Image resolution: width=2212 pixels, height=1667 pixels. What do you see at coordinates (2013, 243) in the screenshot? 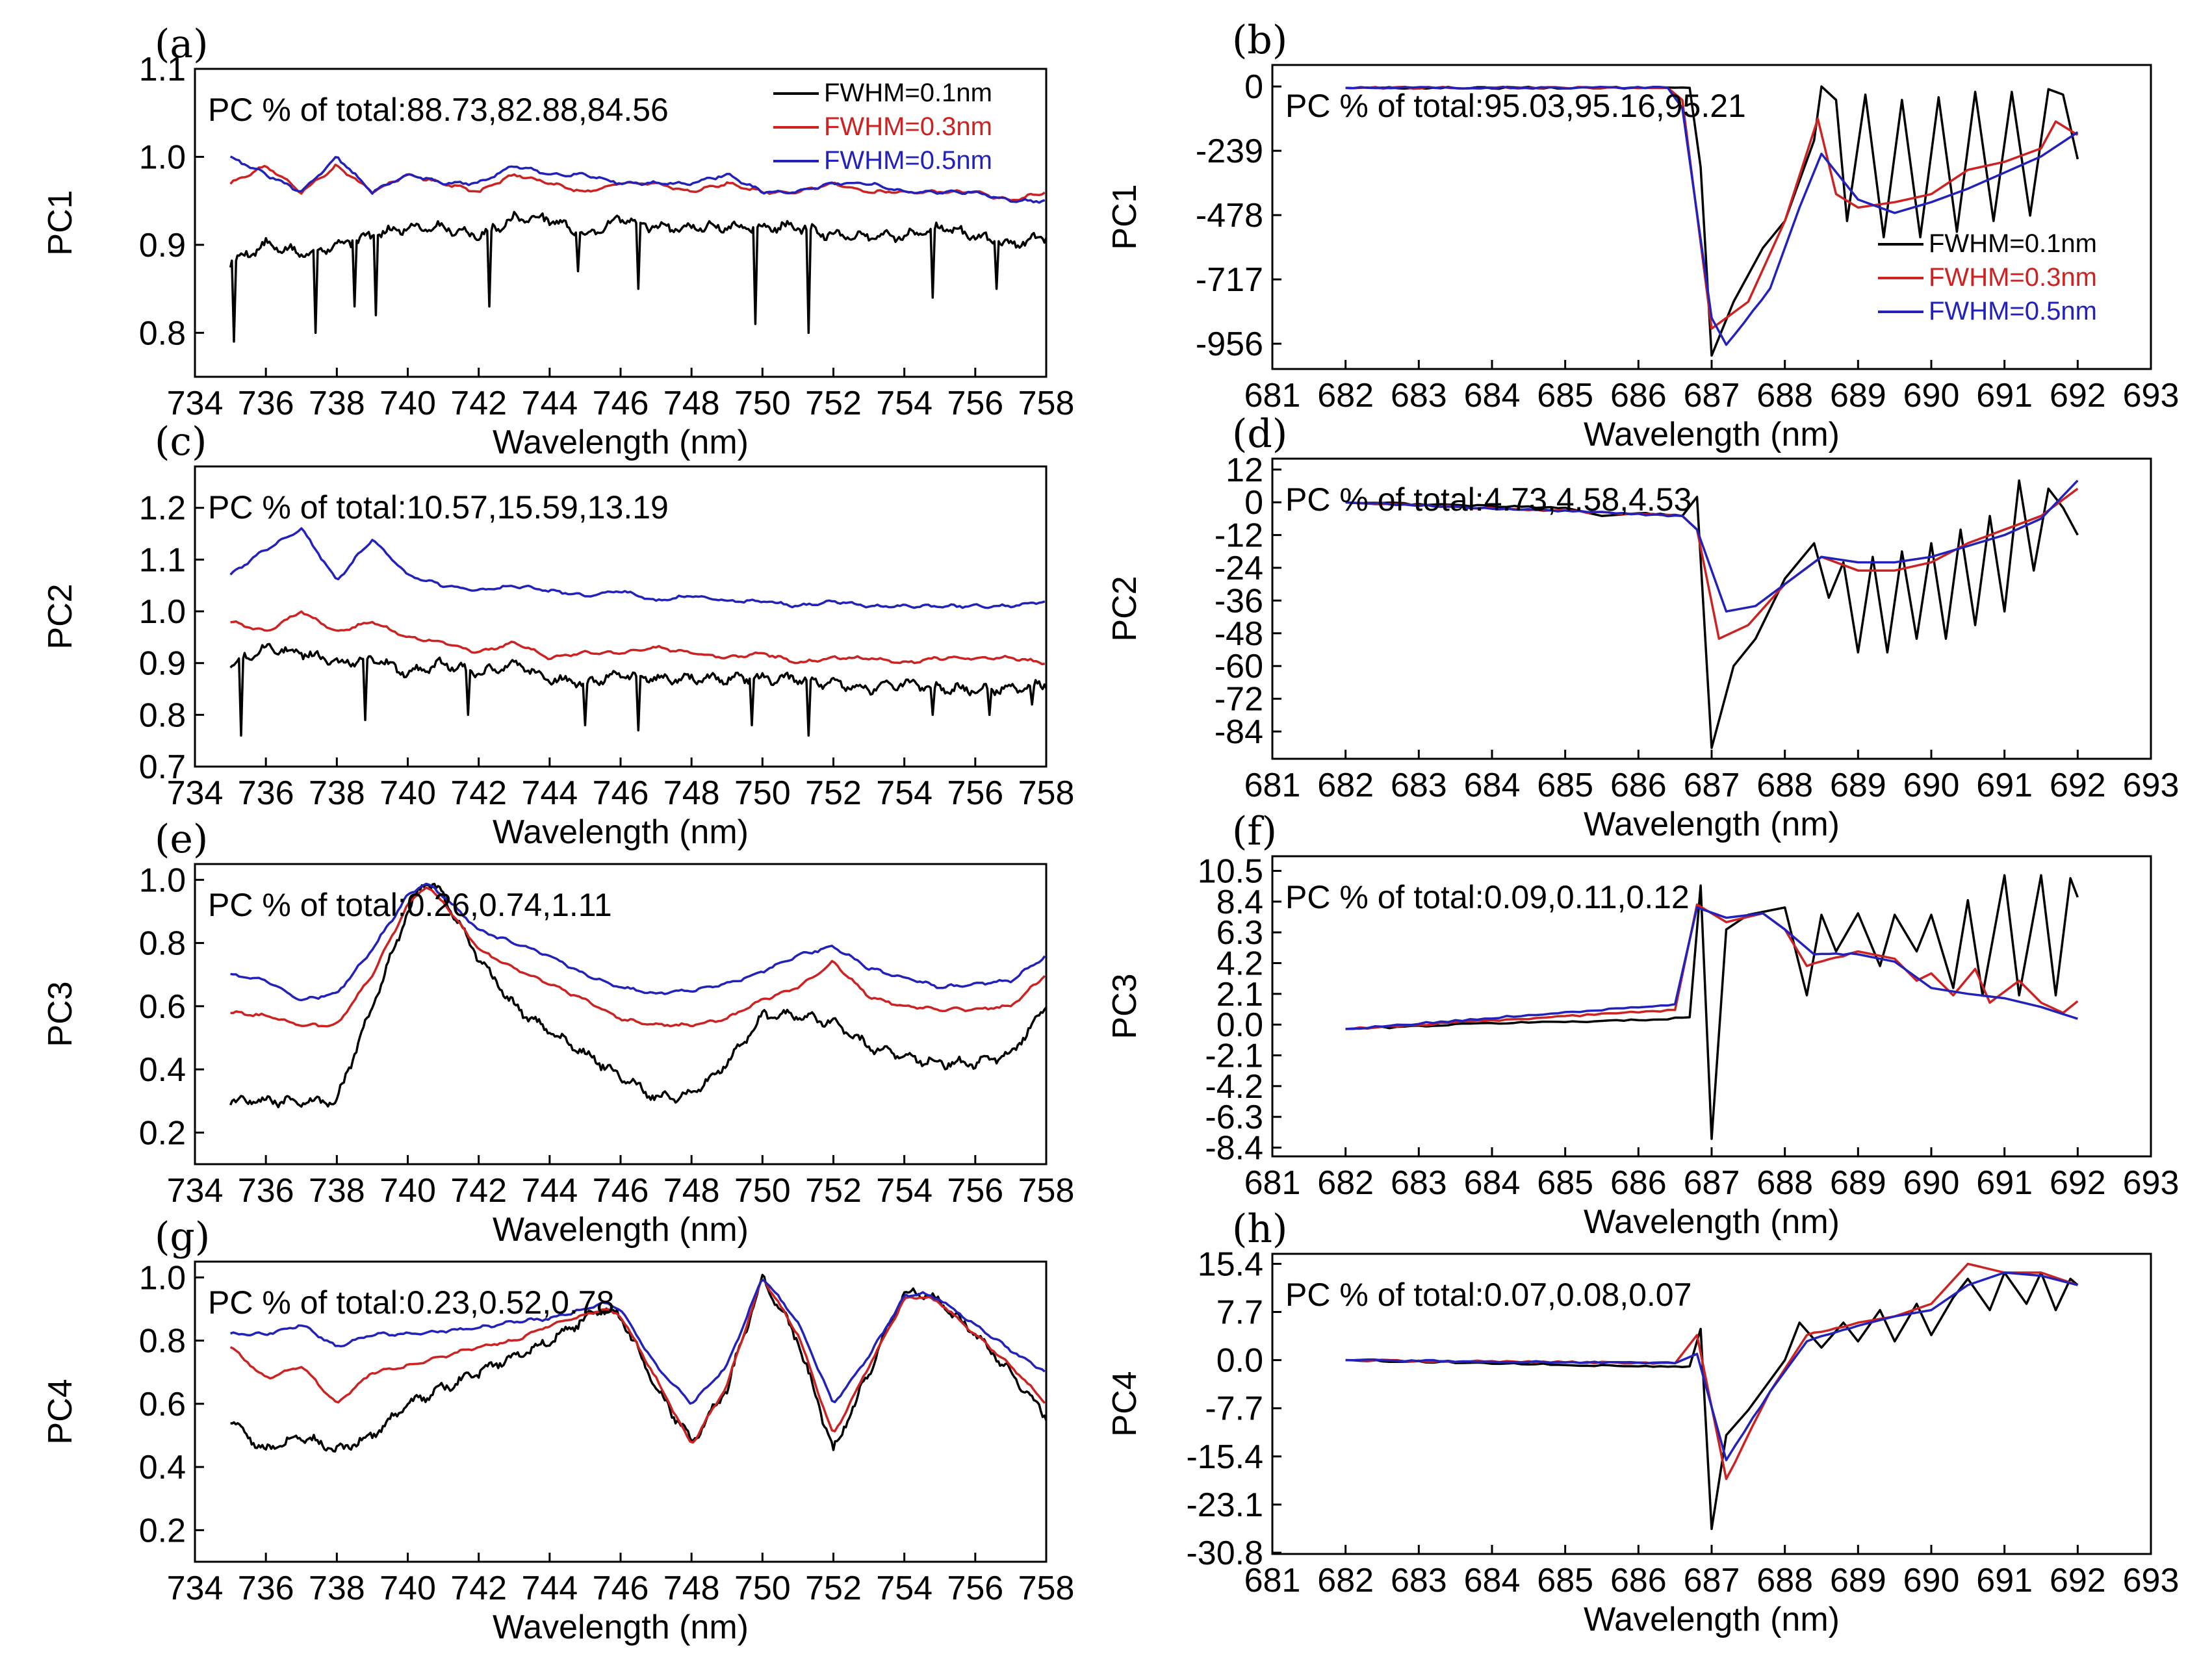
I see `legend-label: FWHM=0.1nm` at bounding box center [2013, 243].